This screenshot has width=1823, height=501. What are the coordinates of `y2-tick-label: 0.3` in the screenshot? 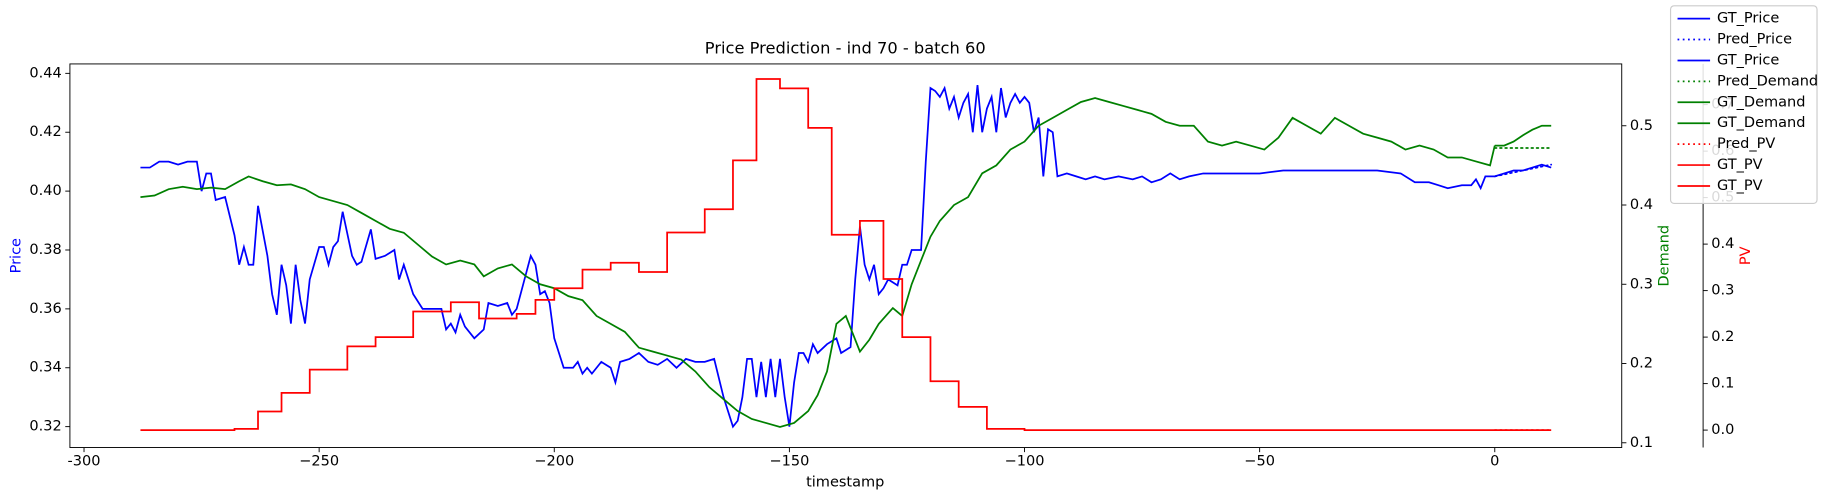 It's located at (1641, 284).